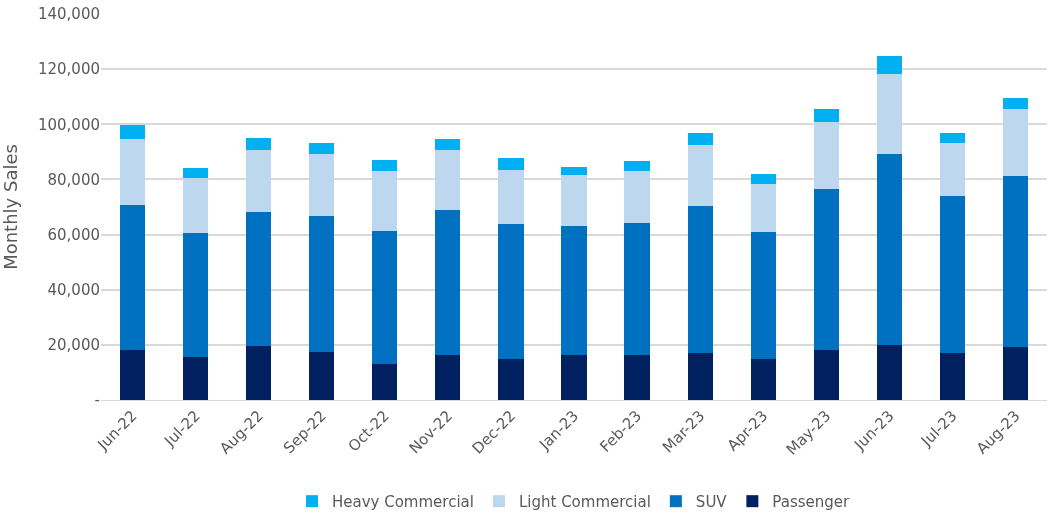  I want to click on legend-label: Light Commercial, so click(584, 502).